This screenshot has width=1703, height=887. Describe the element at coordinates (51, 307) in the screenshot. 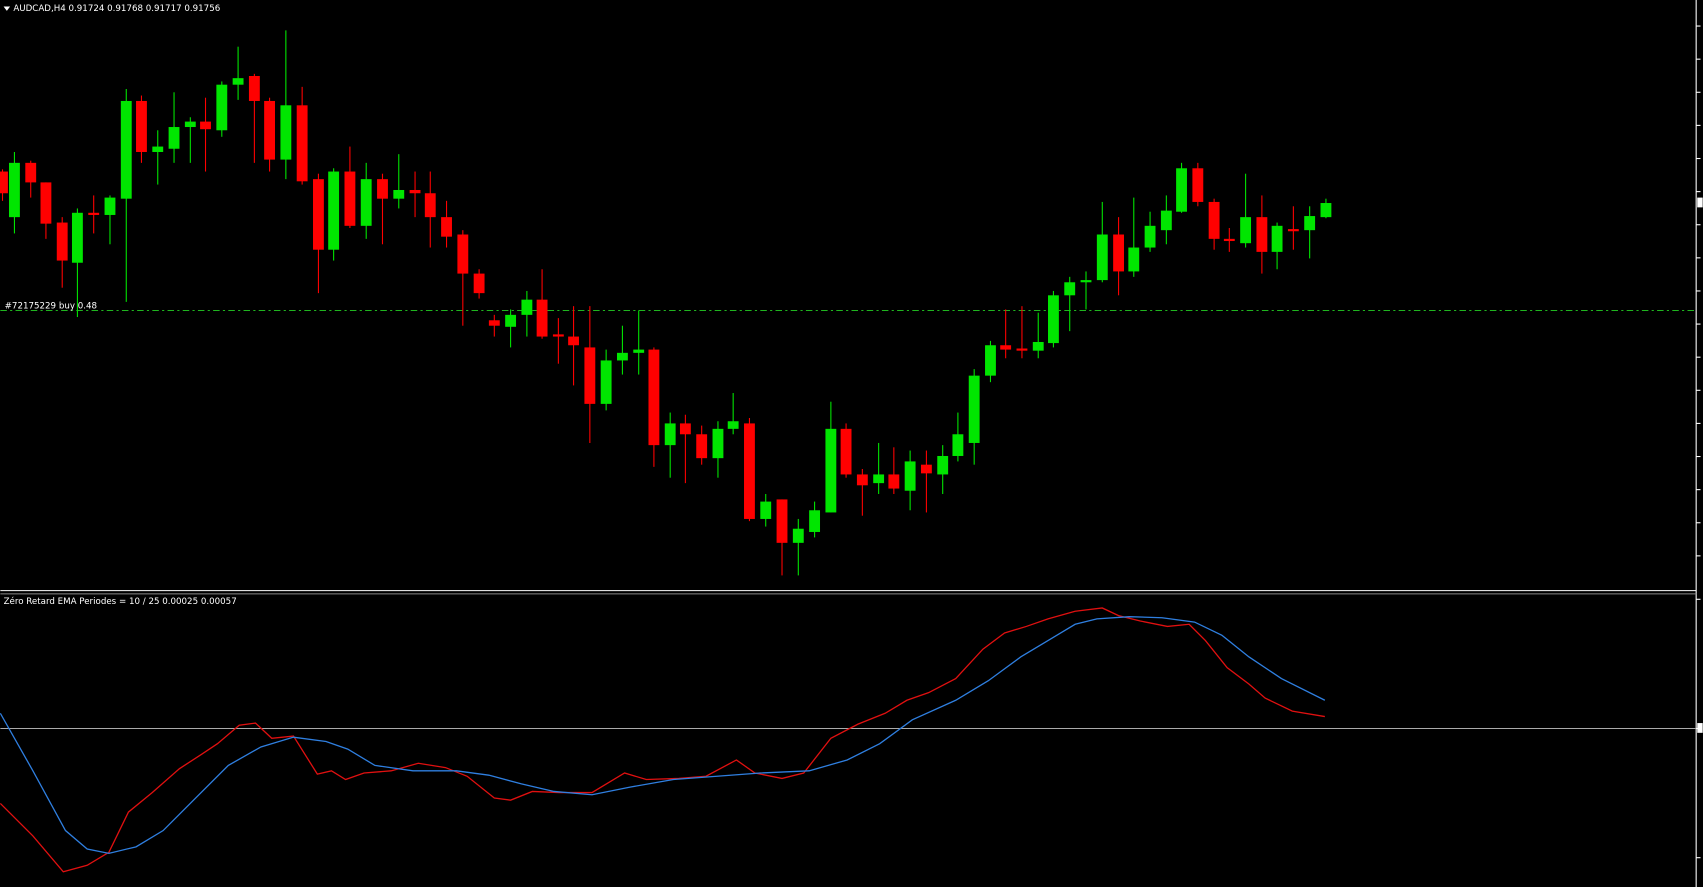

I see `order-label: #72175229 buy 0.48` at that location.